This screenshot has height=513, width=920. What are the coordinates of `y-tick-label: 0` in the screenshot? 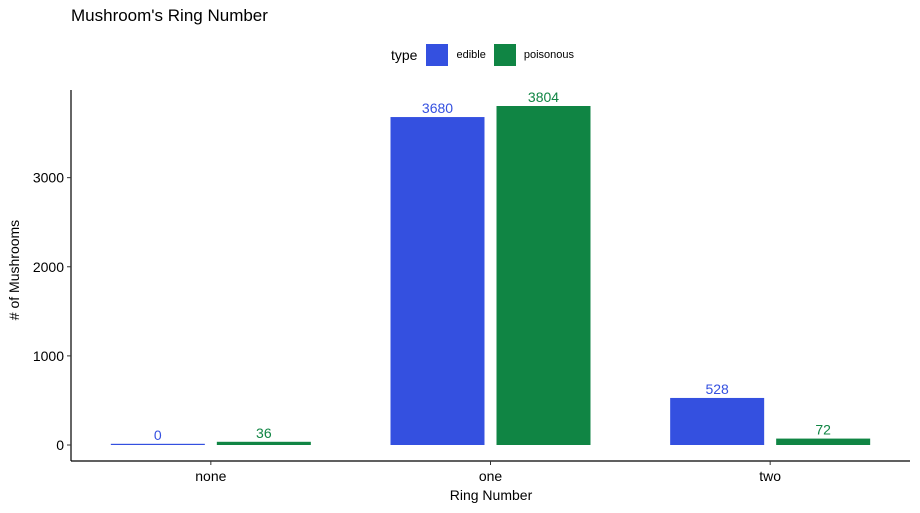 It's located at (60, 445).